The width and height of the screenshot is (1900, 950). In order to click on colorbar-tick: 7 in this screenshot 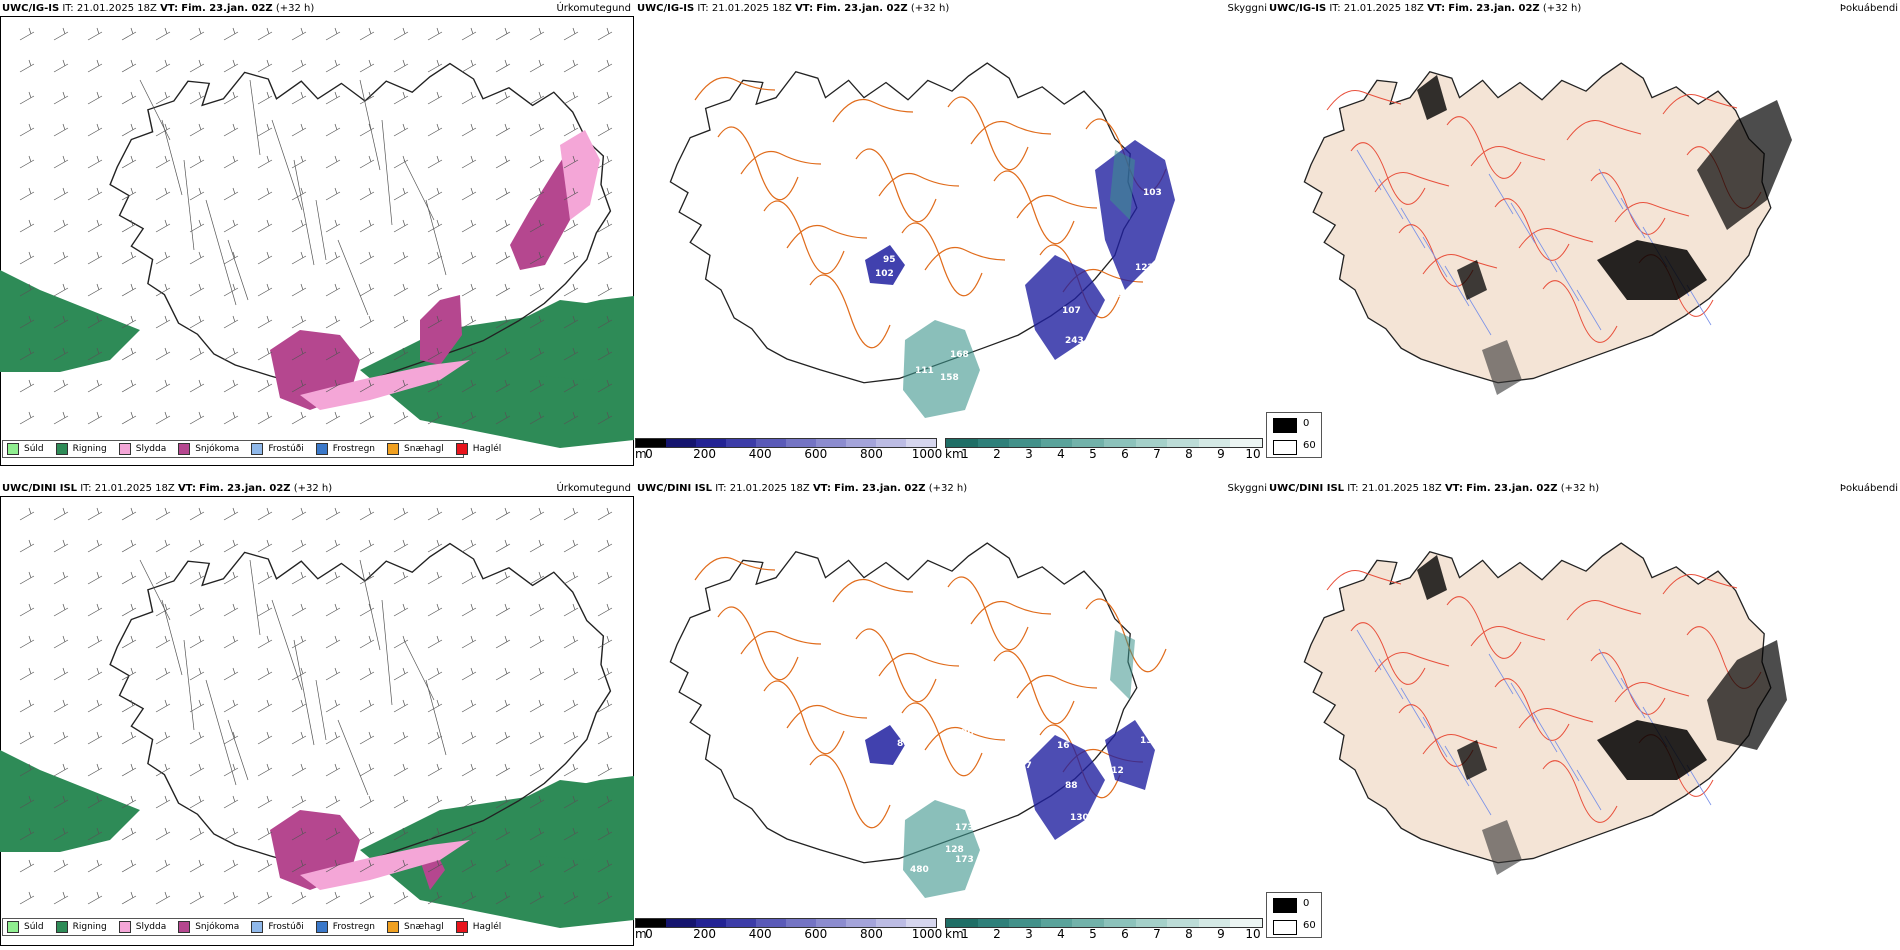, I will do `click(1157, 454)`.